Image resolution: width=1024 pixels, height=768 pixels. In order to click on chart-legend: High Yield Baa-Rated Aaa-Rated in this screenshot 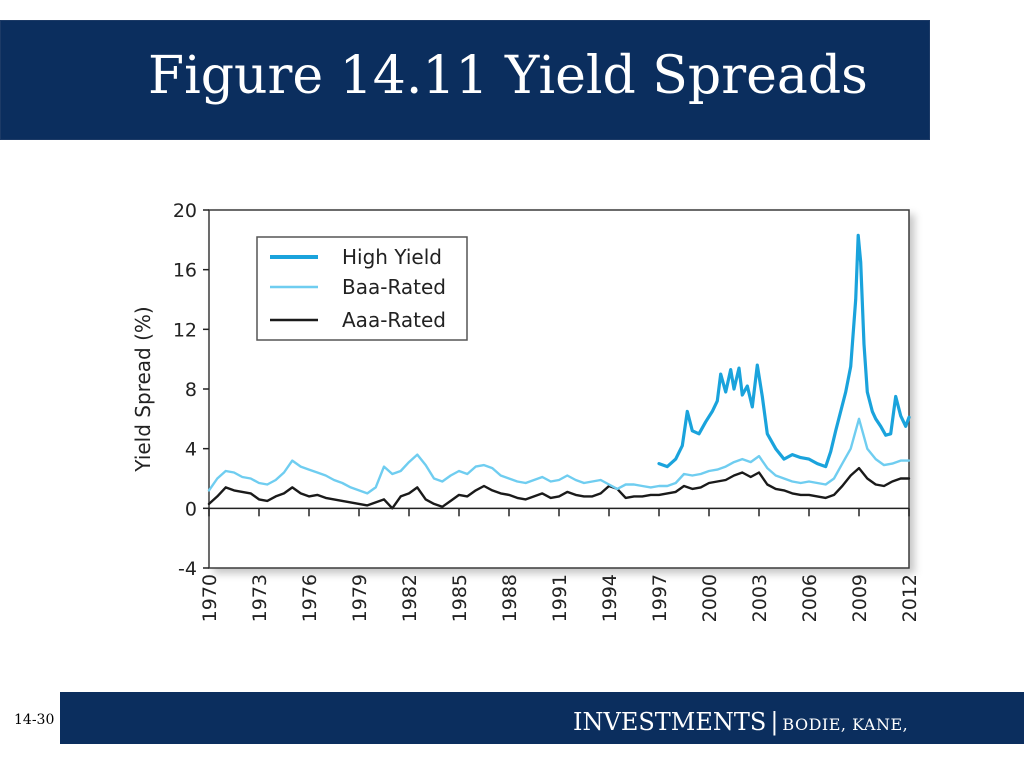, I will do `click(362, 288)`.